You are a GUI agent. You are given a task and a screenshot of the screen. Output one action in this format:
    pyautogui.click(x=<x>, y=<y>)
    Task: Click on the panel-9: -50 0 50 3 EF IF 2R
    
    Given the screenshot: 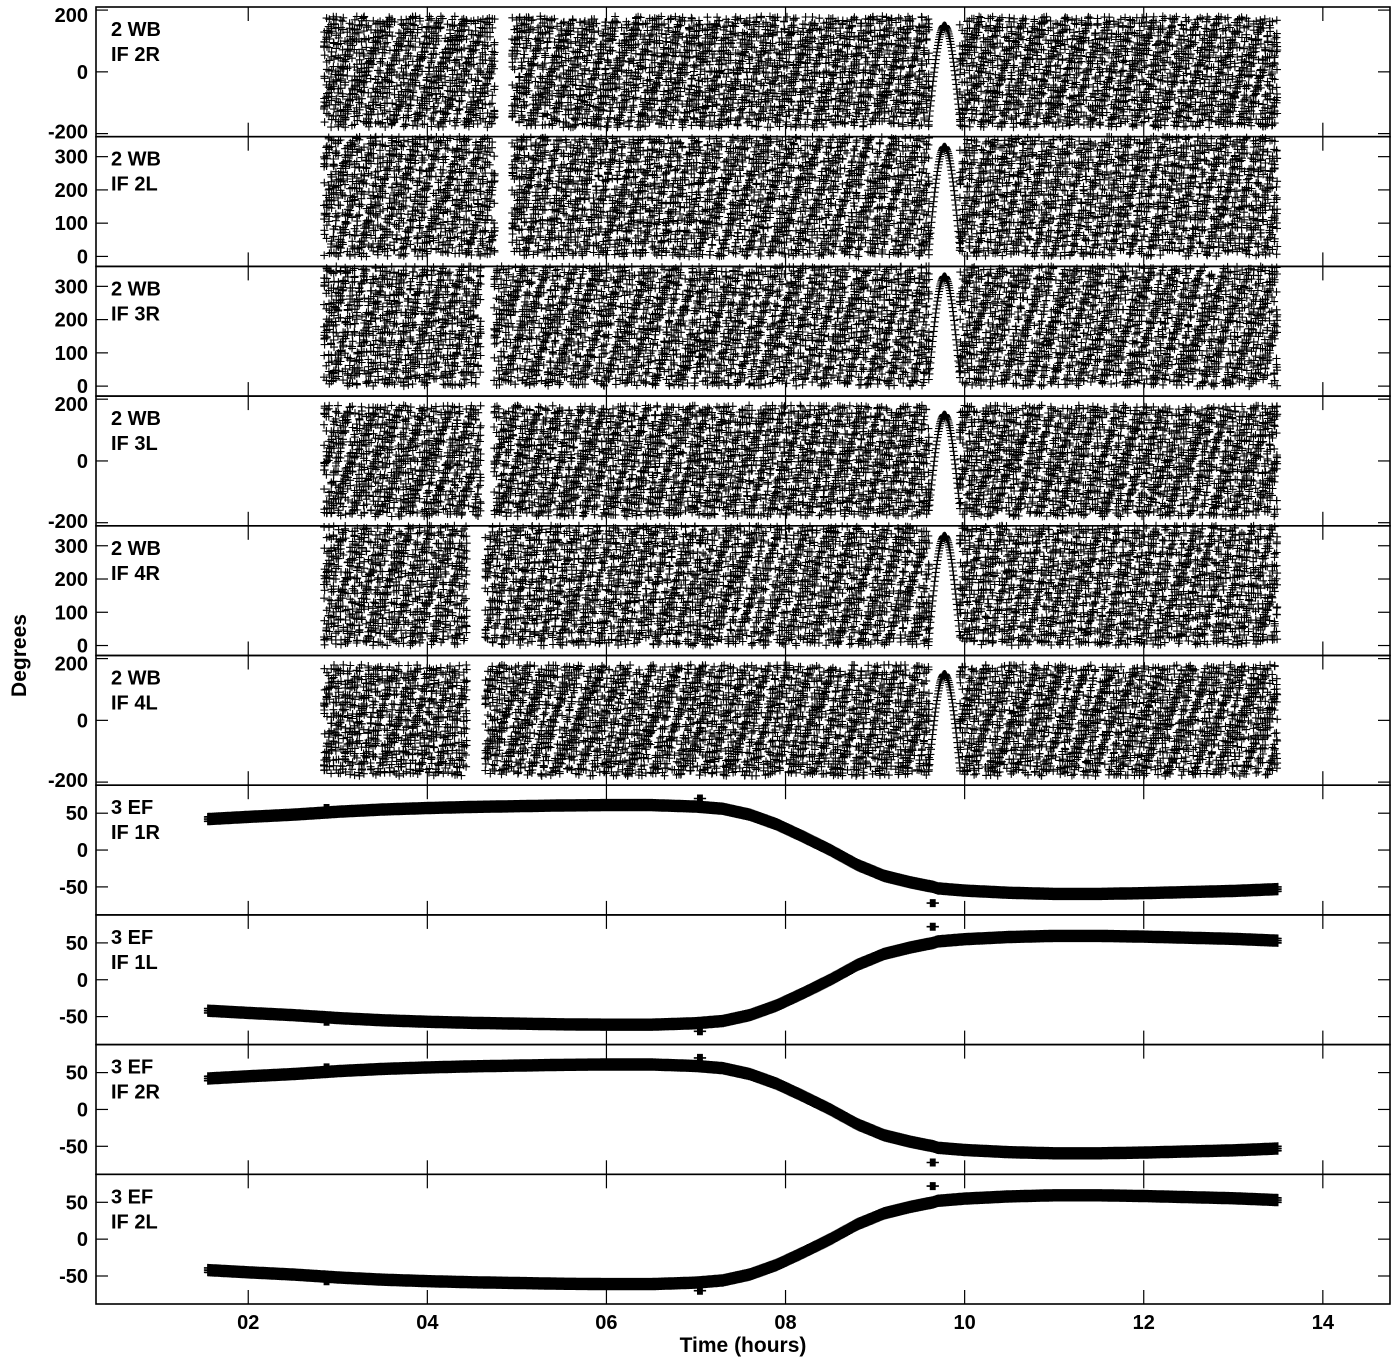 What is the action you would take?
    pyautogui.click(x=725, y=1109)
    